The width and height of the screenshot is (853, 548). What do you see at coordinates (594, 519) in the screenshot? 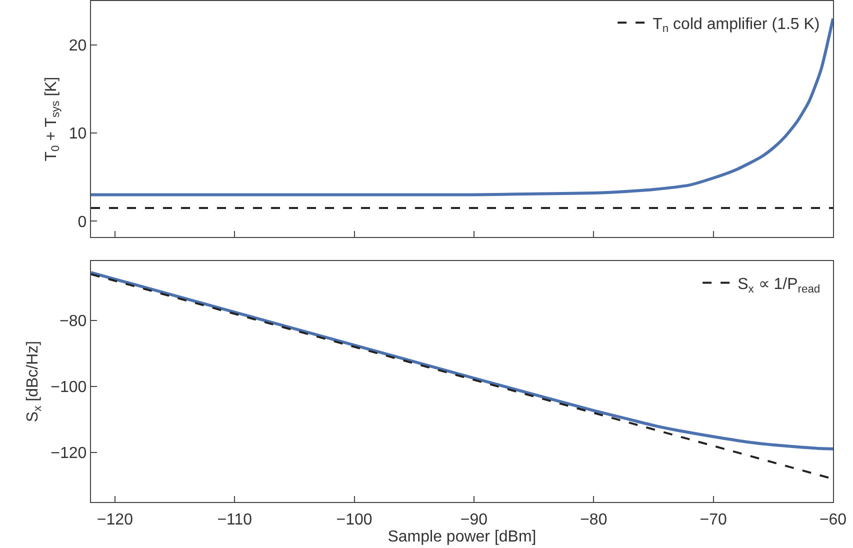
I see `x-tick-label: −80` at bounding box center [594, 519].